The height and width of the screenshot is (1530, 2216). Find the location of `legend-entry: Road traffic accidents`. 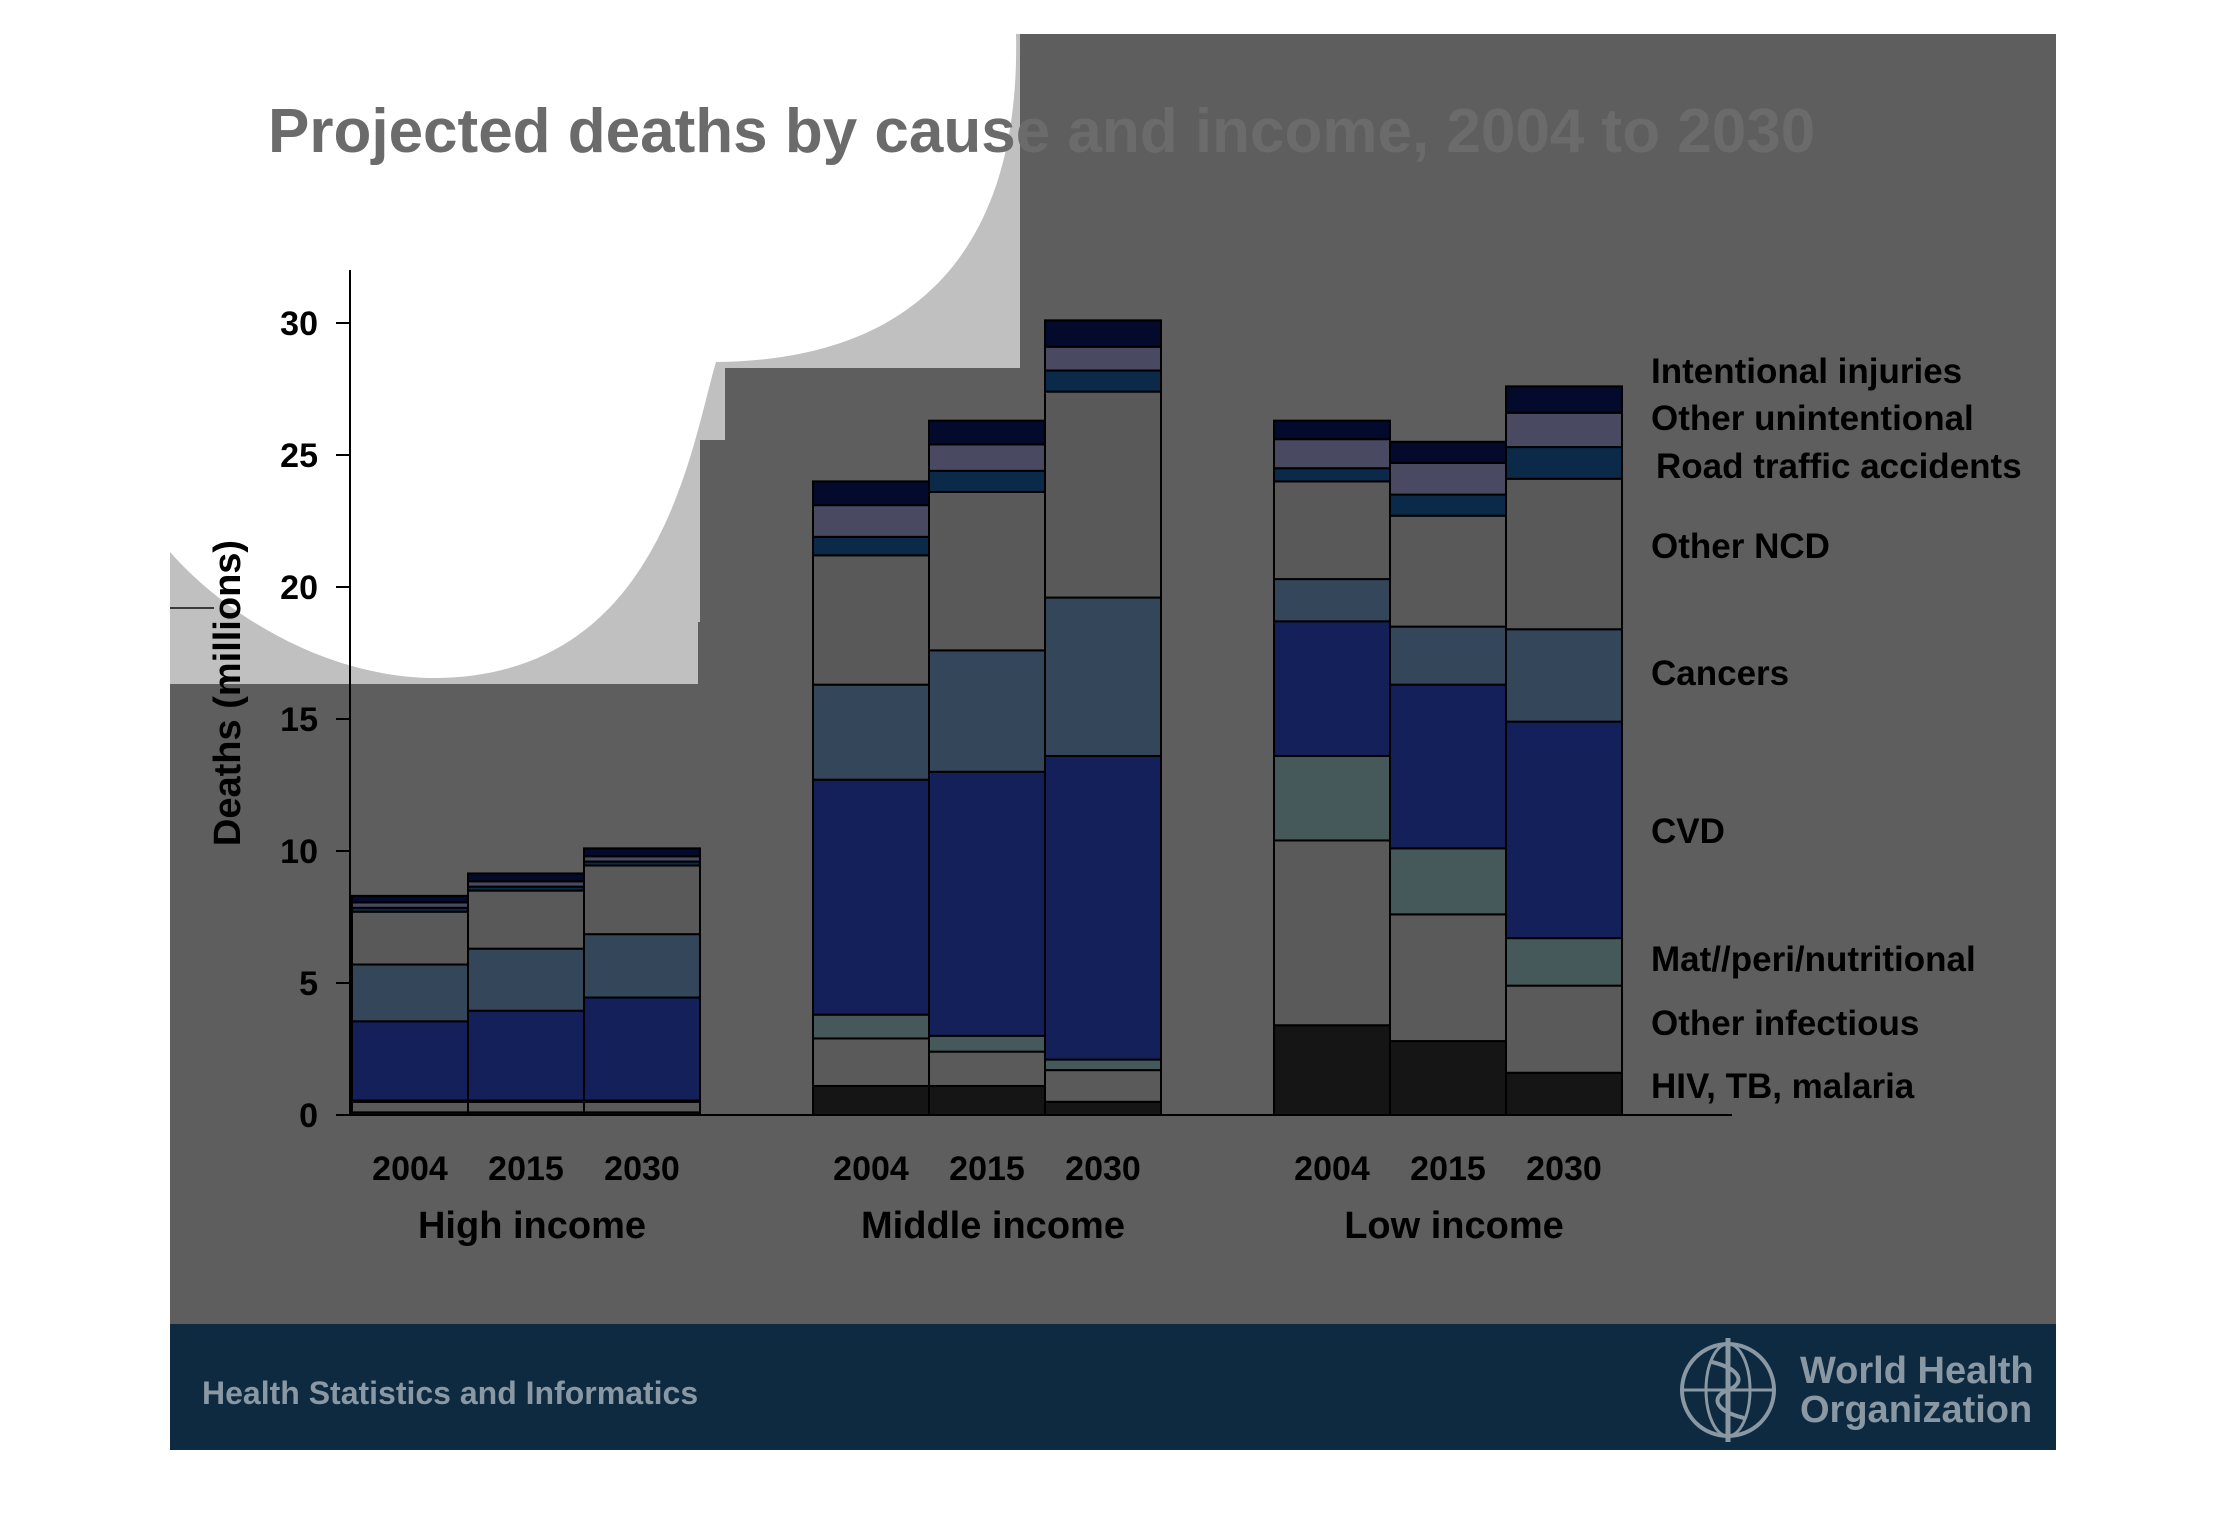

legend-entry: Road traffic accidents is located at coordinates (1839, 466).